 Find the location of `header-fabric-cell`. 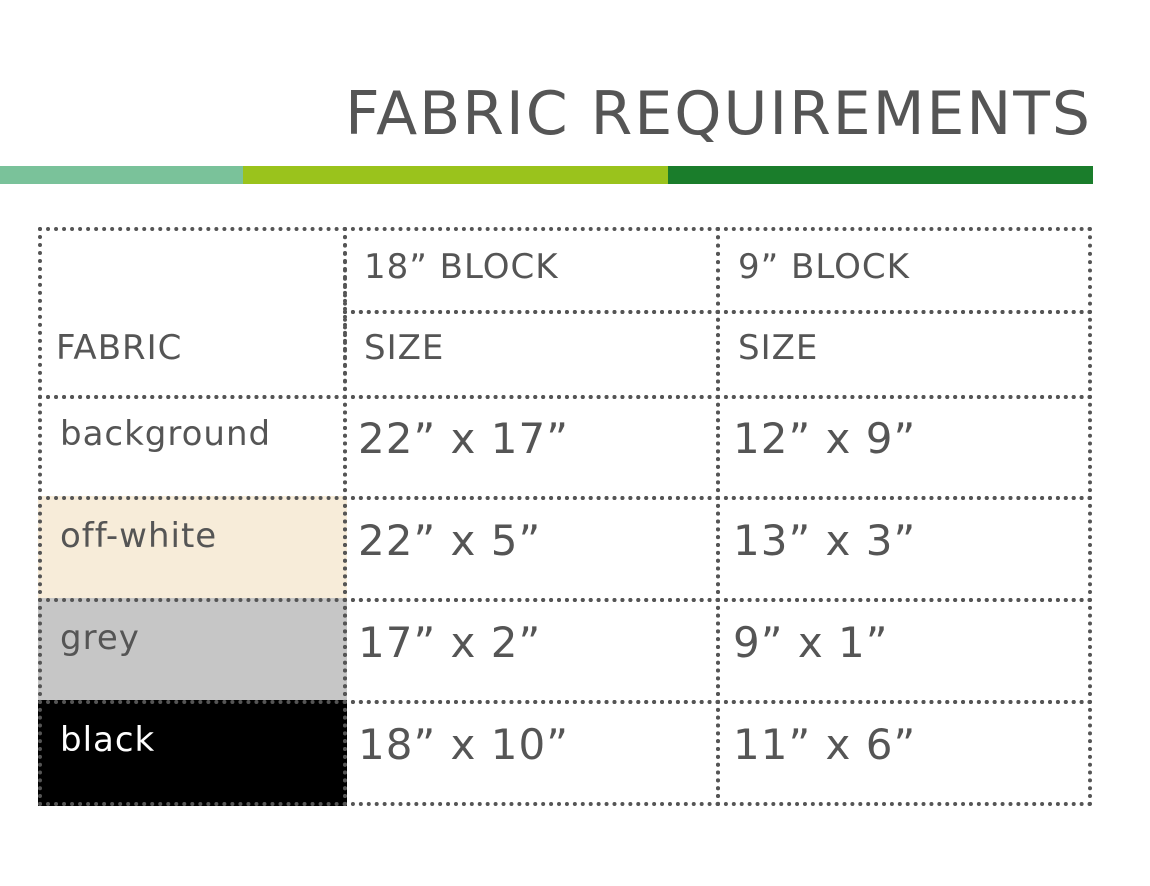

header-fabric-cell is located at coordinates (192, 313).